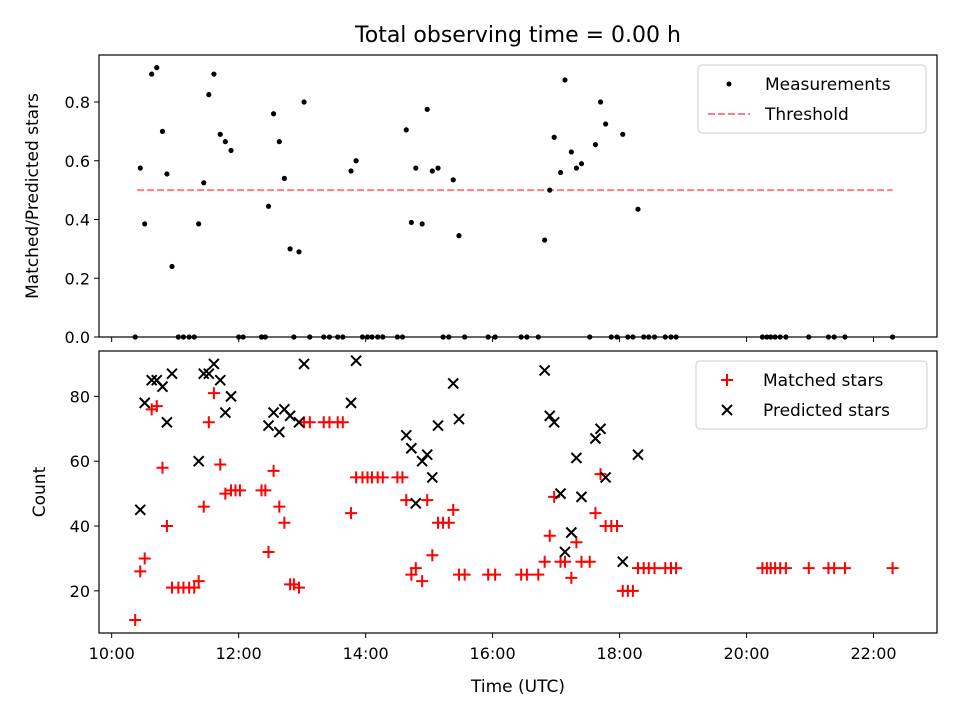  I want to click on ratio-legend: Measurements Threshold, so click(812, 99).